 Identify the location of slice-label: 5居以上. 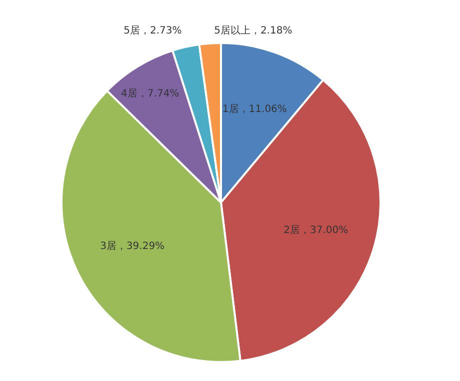
(232, 30).